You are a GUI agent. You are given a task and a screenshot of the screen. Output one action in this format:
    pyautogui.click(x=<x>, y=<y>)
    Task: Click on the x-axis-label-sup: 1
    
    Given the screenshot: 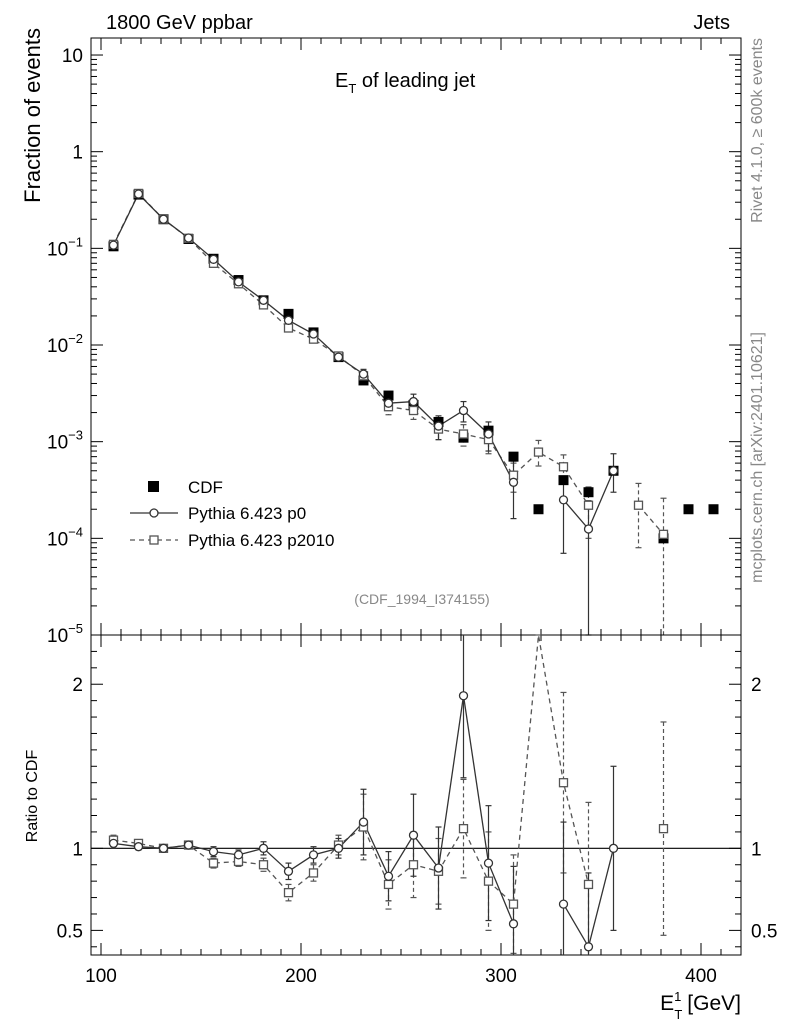 What is the action you would take?
    pyautogui.click(x=677, y=996)
    